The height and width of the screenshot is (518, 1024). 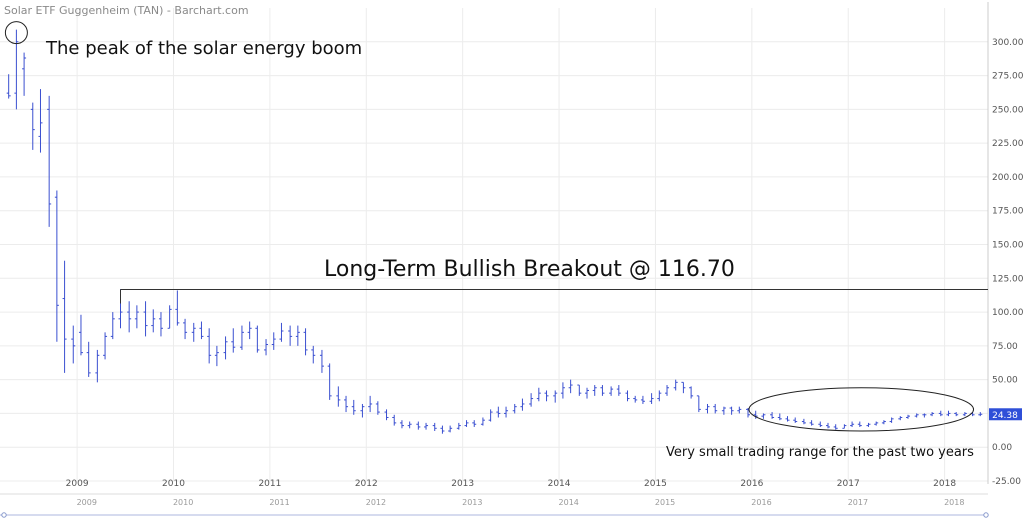 I want to click on y-tick-label: 150.00, so click(x=1008, y=246).